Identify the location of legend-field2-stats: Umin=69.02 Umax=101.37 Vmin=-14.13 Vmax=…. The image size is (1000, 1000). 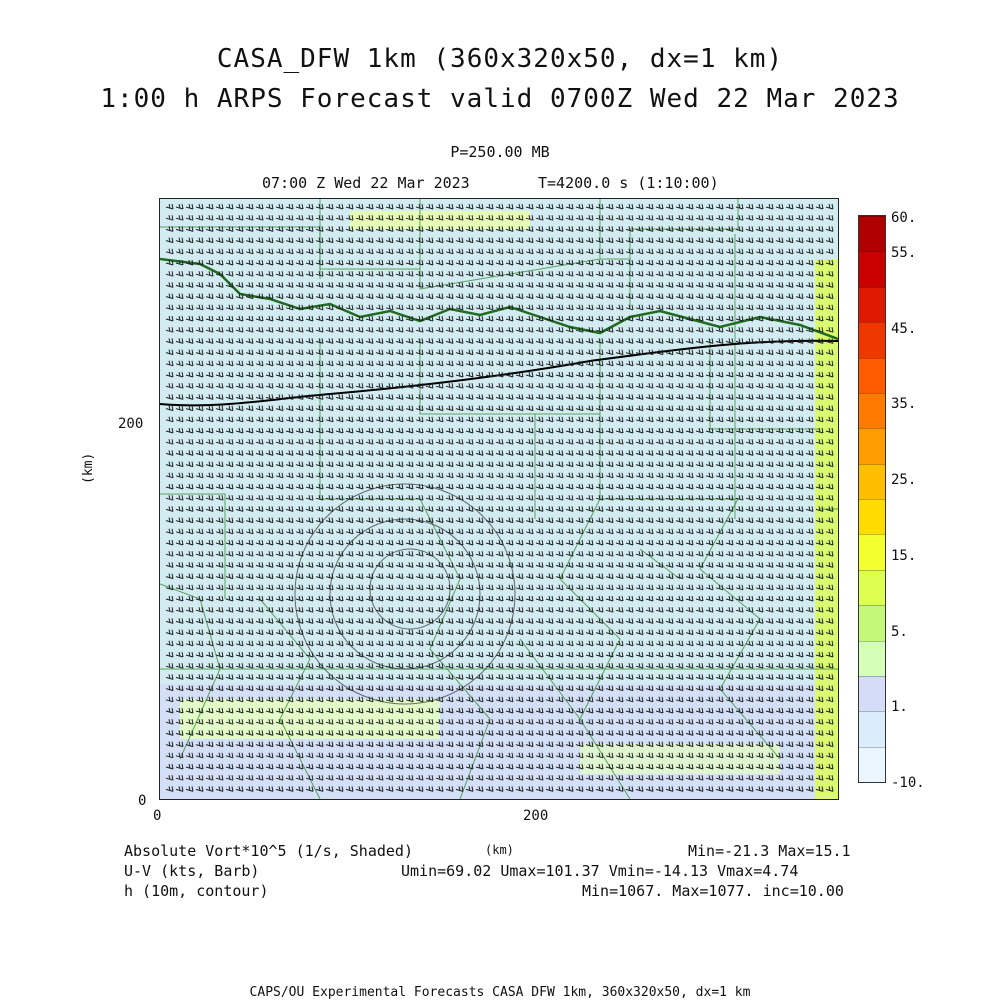
(600, 871).